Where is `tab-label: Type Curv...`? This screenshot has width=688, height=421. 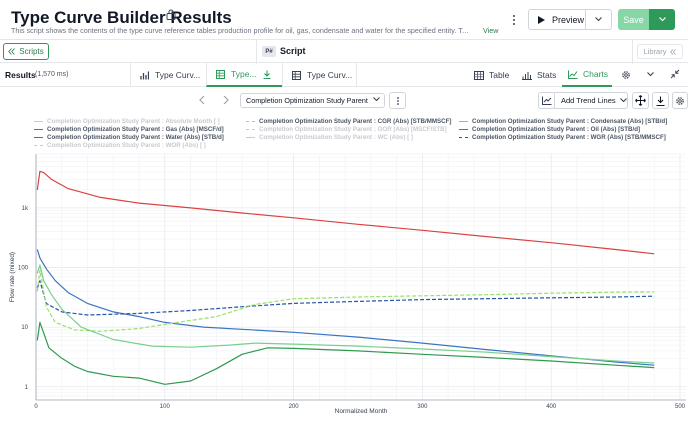
tab-label: Type Curv... is located at coordinates (330, 75).